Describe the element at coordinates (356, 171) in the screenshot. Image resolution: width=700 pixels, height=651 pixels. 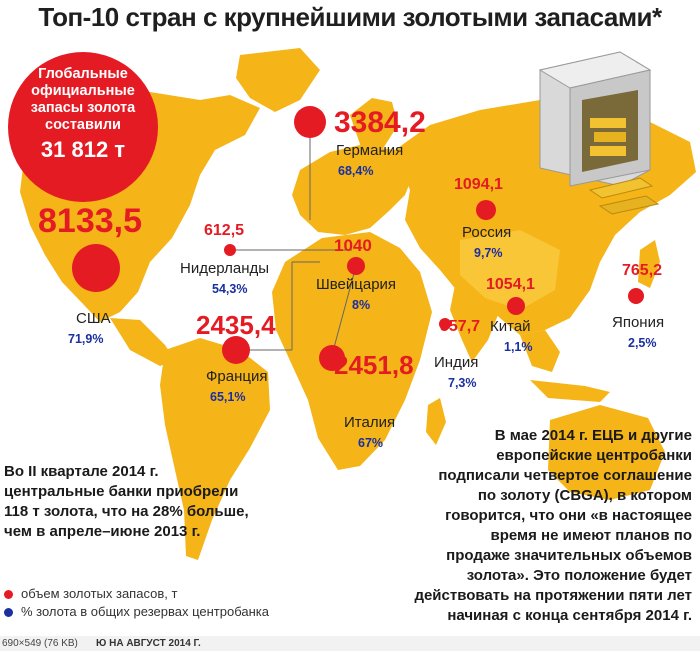
I see `germany-percent: 68,4%` at that location.